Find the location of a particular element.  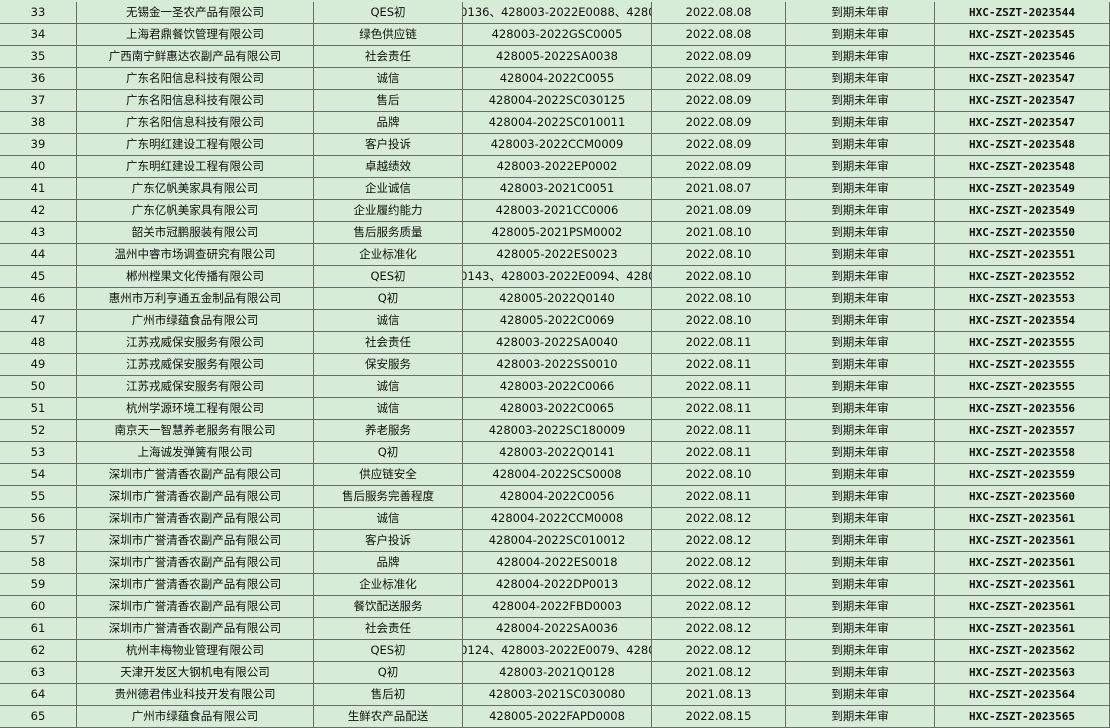

row-number: 50 is located at coordinates (38, 387).